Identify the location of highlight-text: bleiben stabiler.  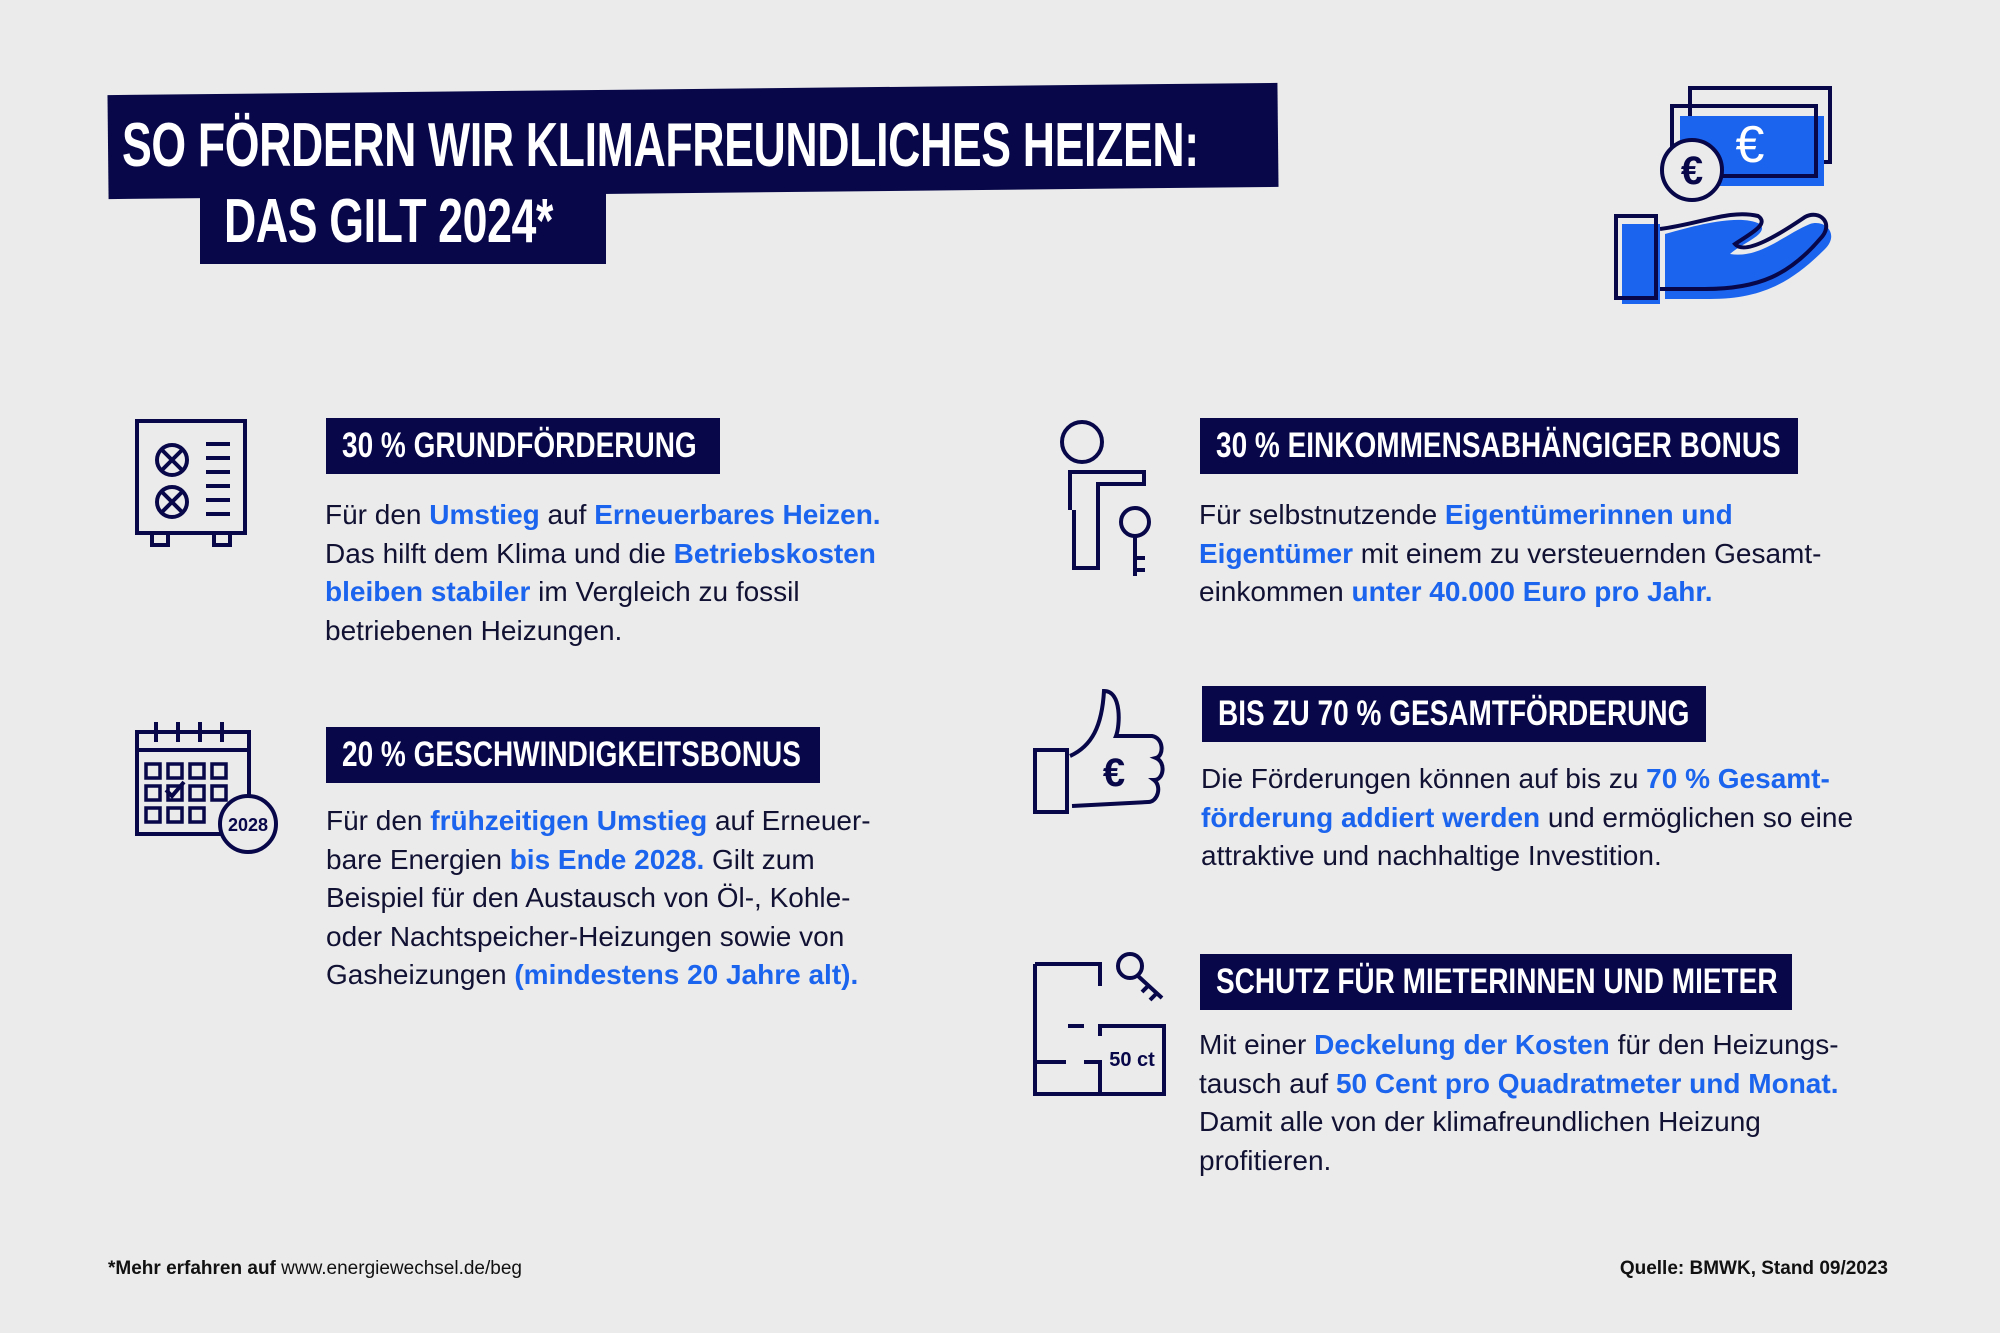
(428, 591).